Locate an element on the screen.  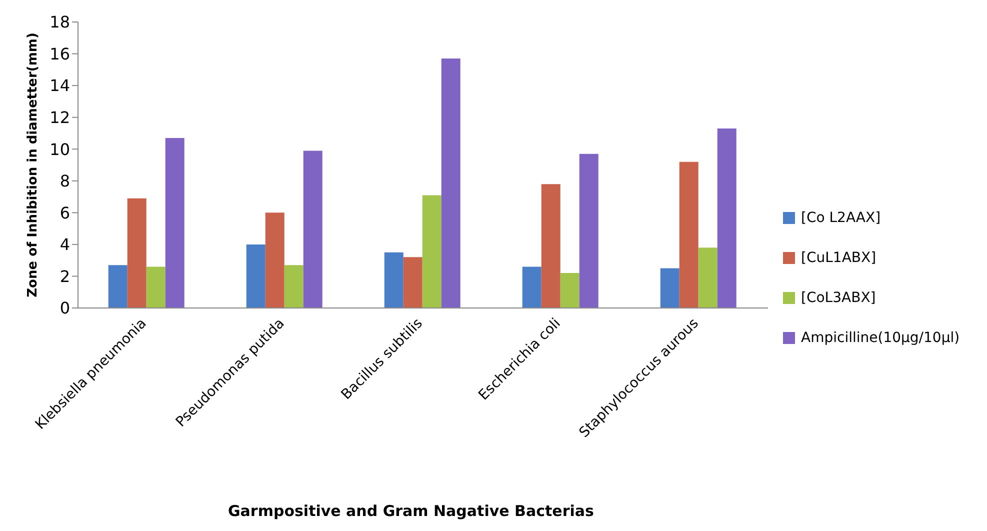
y-tick-label: 8 is located at coordinates (65, 181).